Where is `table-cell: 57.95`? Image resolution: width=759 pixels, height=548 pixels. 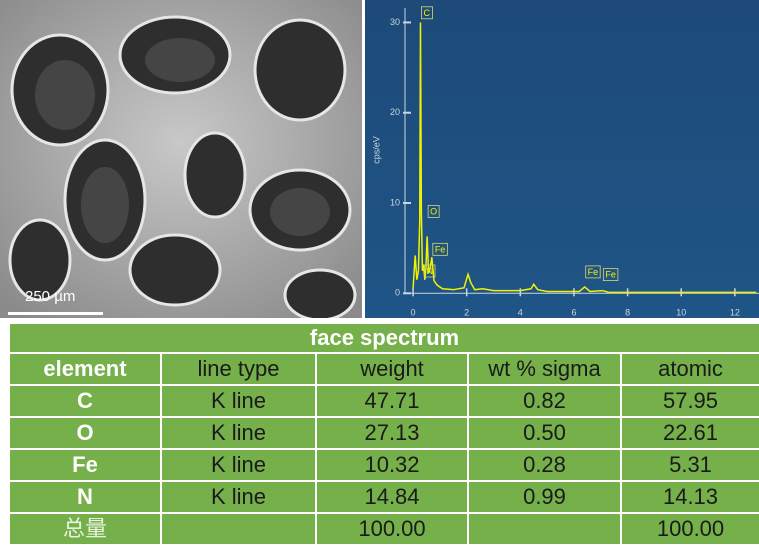 table-cell: 57.95 is located at coordinates (689, 401).